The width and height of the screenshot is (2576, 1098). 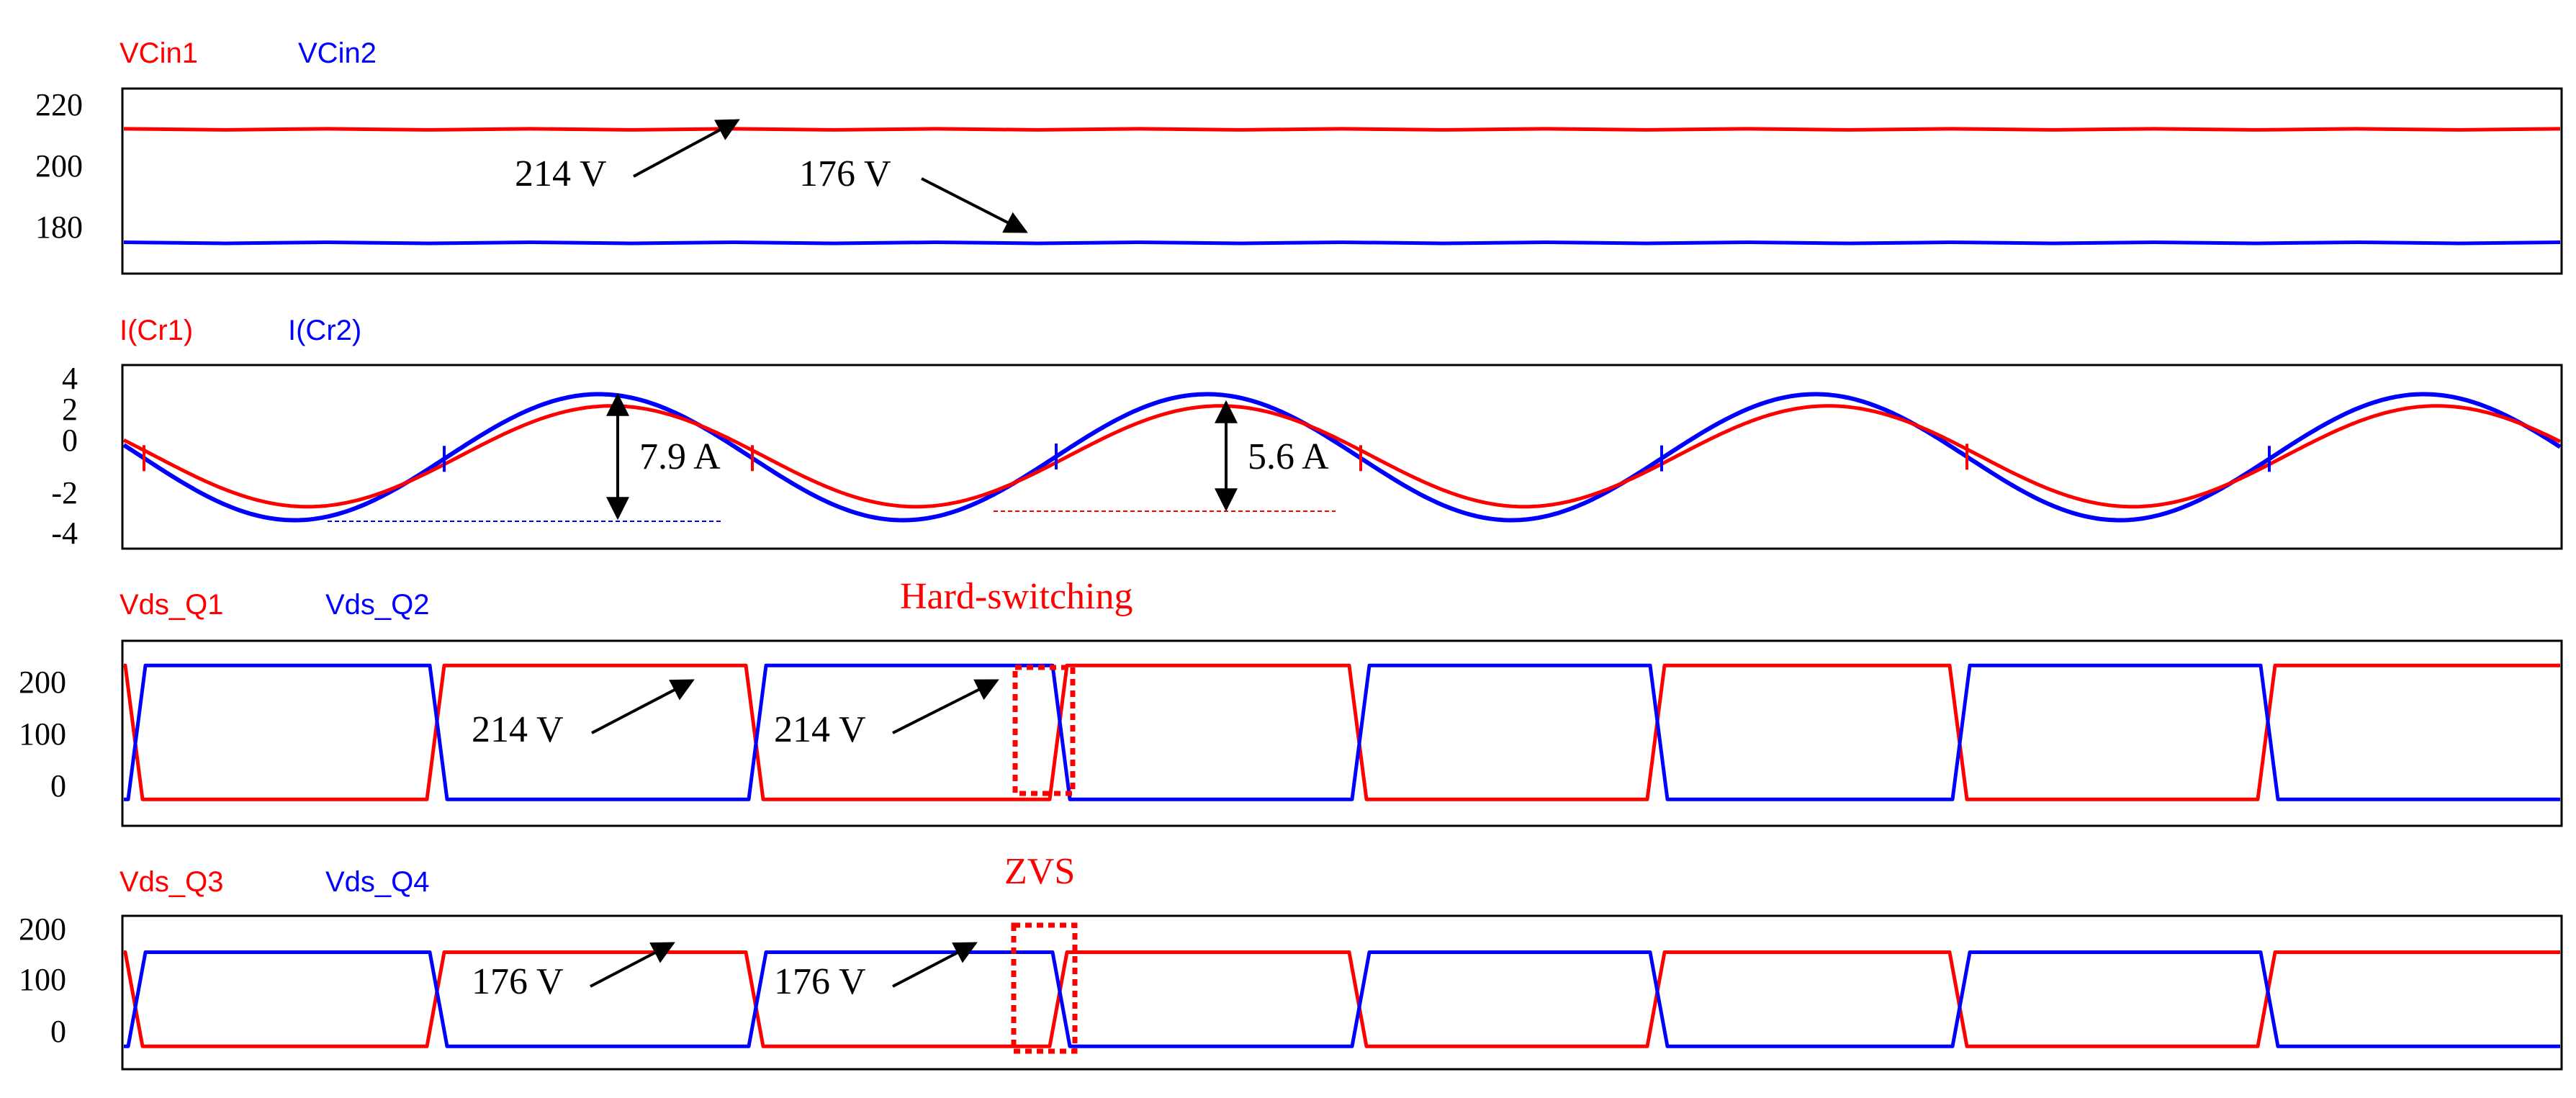 What do you see at coordinates (64, 492) in the screenshot?
I see `ytick-minus2: -2` at bounding box center [64, 492].